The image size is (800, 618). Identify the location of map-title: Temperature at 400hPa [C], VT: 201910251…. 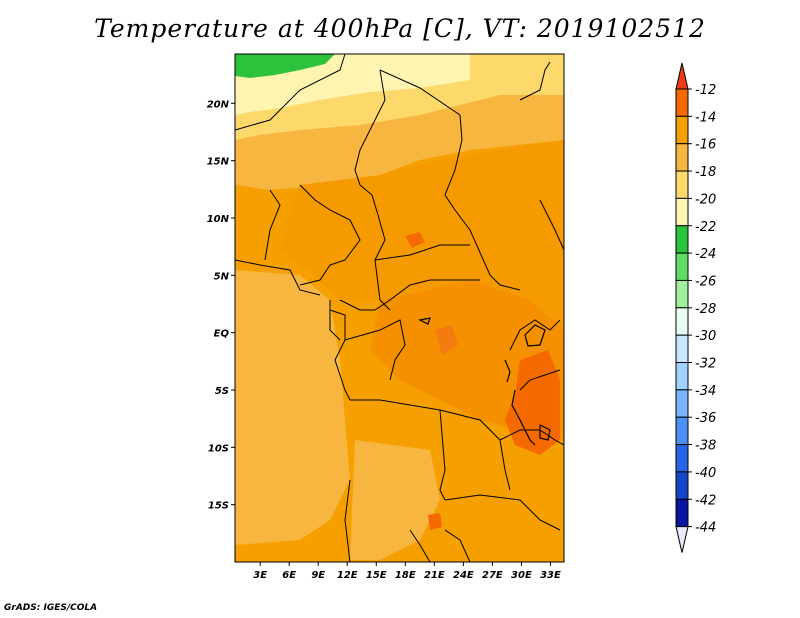
(400, 28).